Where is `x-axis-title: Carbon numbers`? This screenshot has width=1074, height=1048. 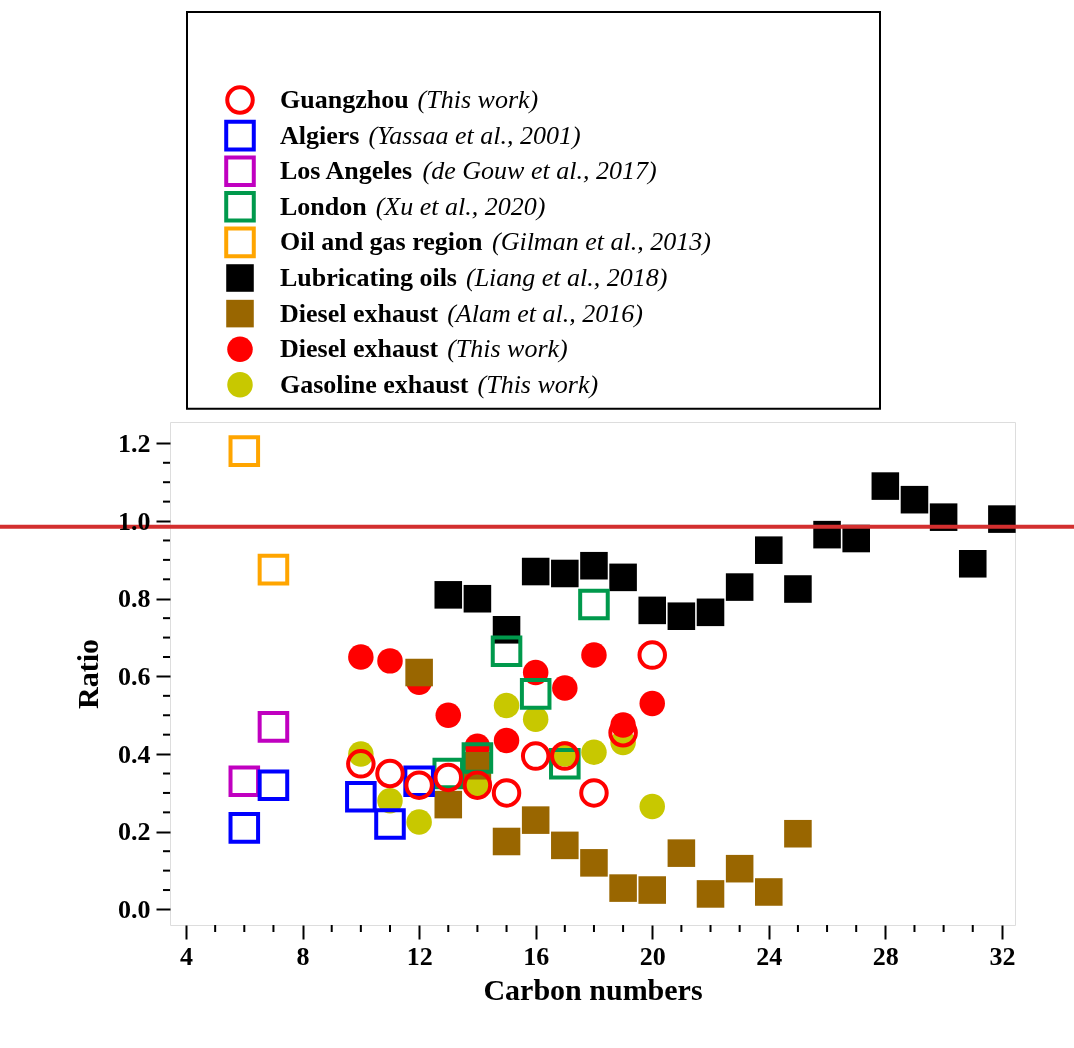
x-axis-title: Carbon numbers is located at coordinates (593, 989).